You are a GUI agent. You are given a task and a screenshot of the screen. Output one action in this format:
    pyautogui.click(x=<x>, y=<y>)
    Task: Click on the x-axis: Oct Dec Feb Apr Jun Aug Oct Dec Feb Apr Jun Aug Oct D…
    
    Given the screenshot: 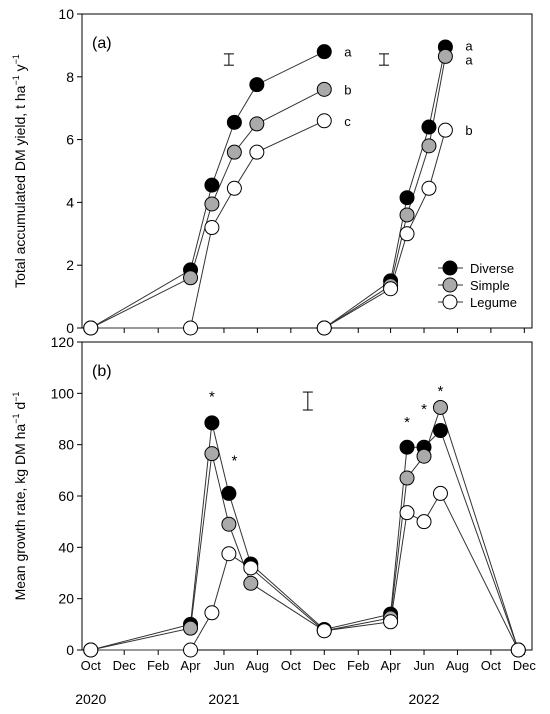 What is the action you would take?
    pyautogui.click(x=305, y=682)
    